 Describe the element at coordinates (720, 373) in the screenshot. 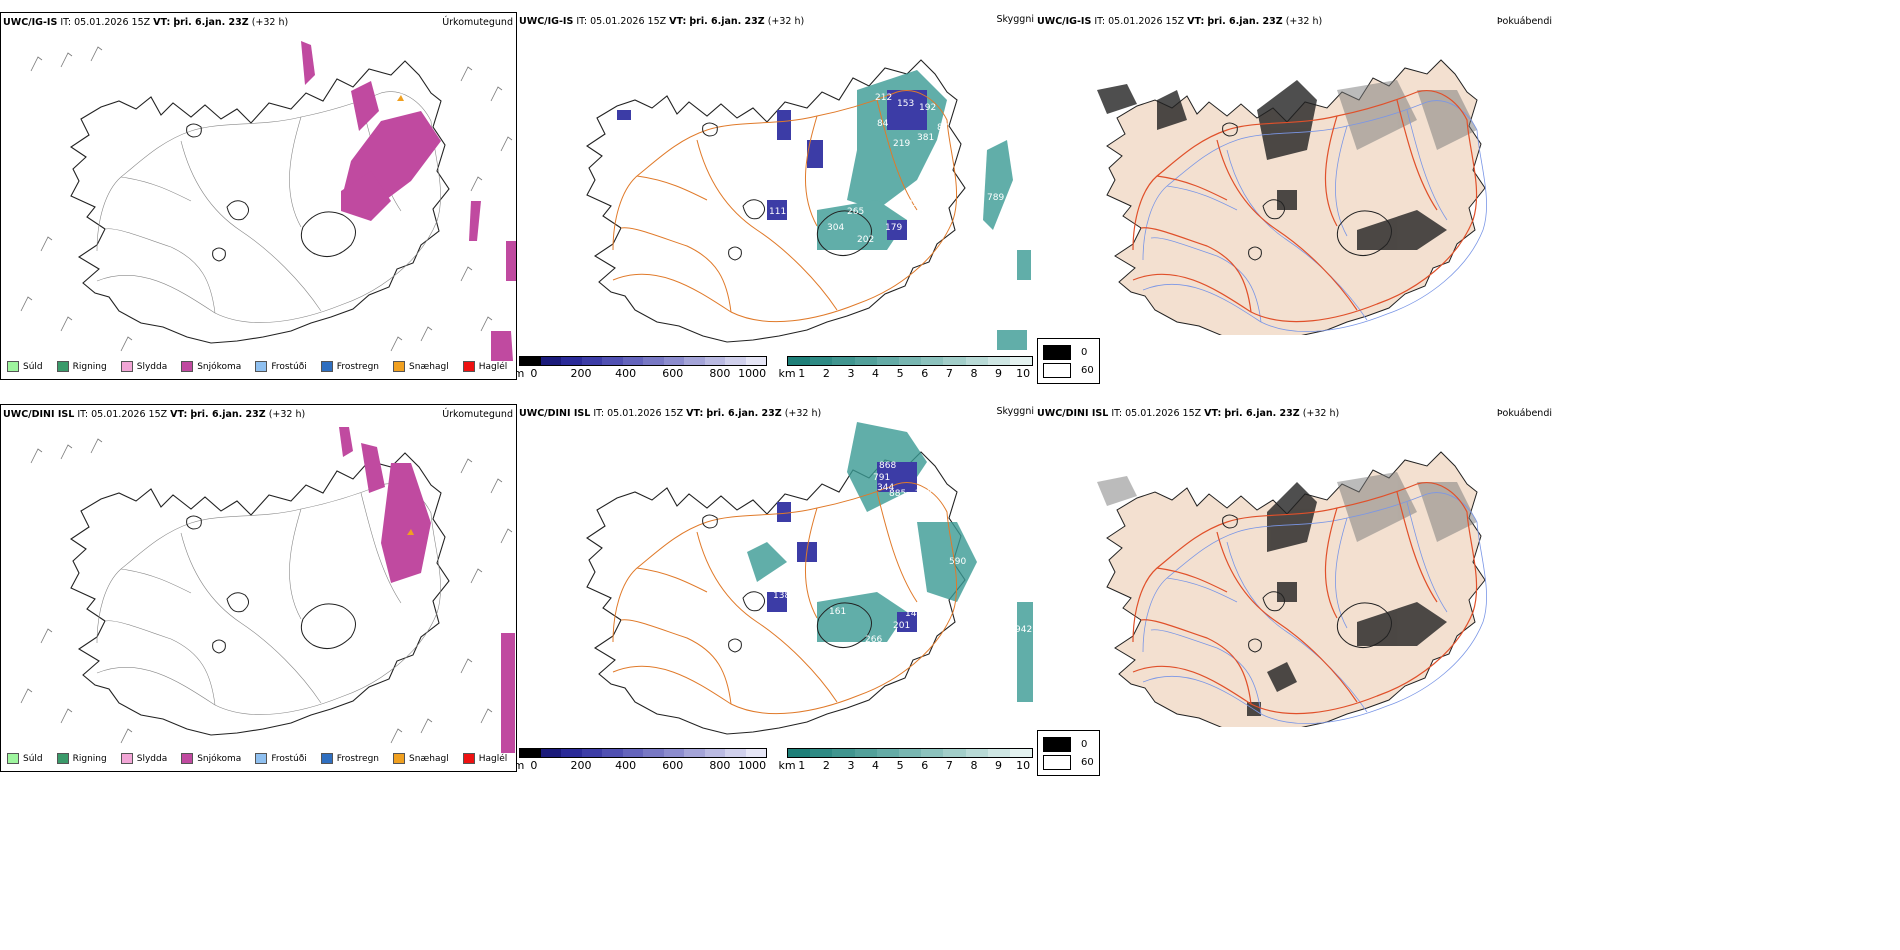

I see `colorbar-tick: 800` at that location.